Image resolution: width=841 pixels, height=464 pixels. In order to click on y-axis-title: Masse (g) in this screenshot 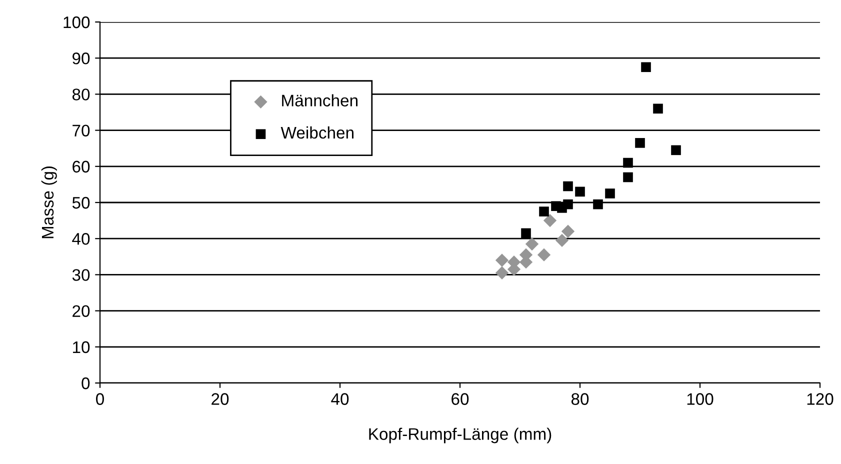, I will do `click(49, 202)`.